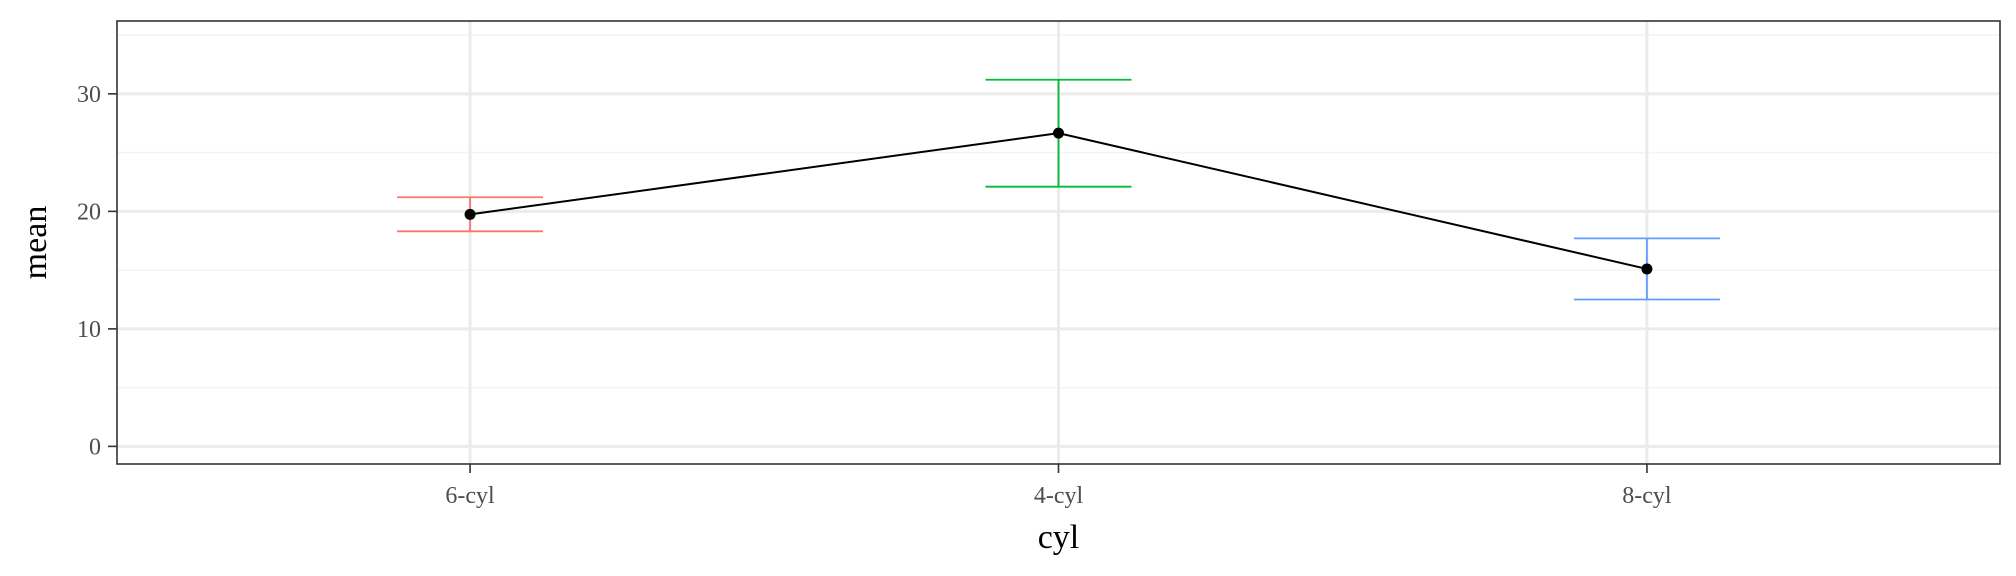 The image size is (2016, 576). What do you see at coordinates (89, 212) in the screenshot?
I see `y-tick-label: 20` at bounding box center [89, 212].